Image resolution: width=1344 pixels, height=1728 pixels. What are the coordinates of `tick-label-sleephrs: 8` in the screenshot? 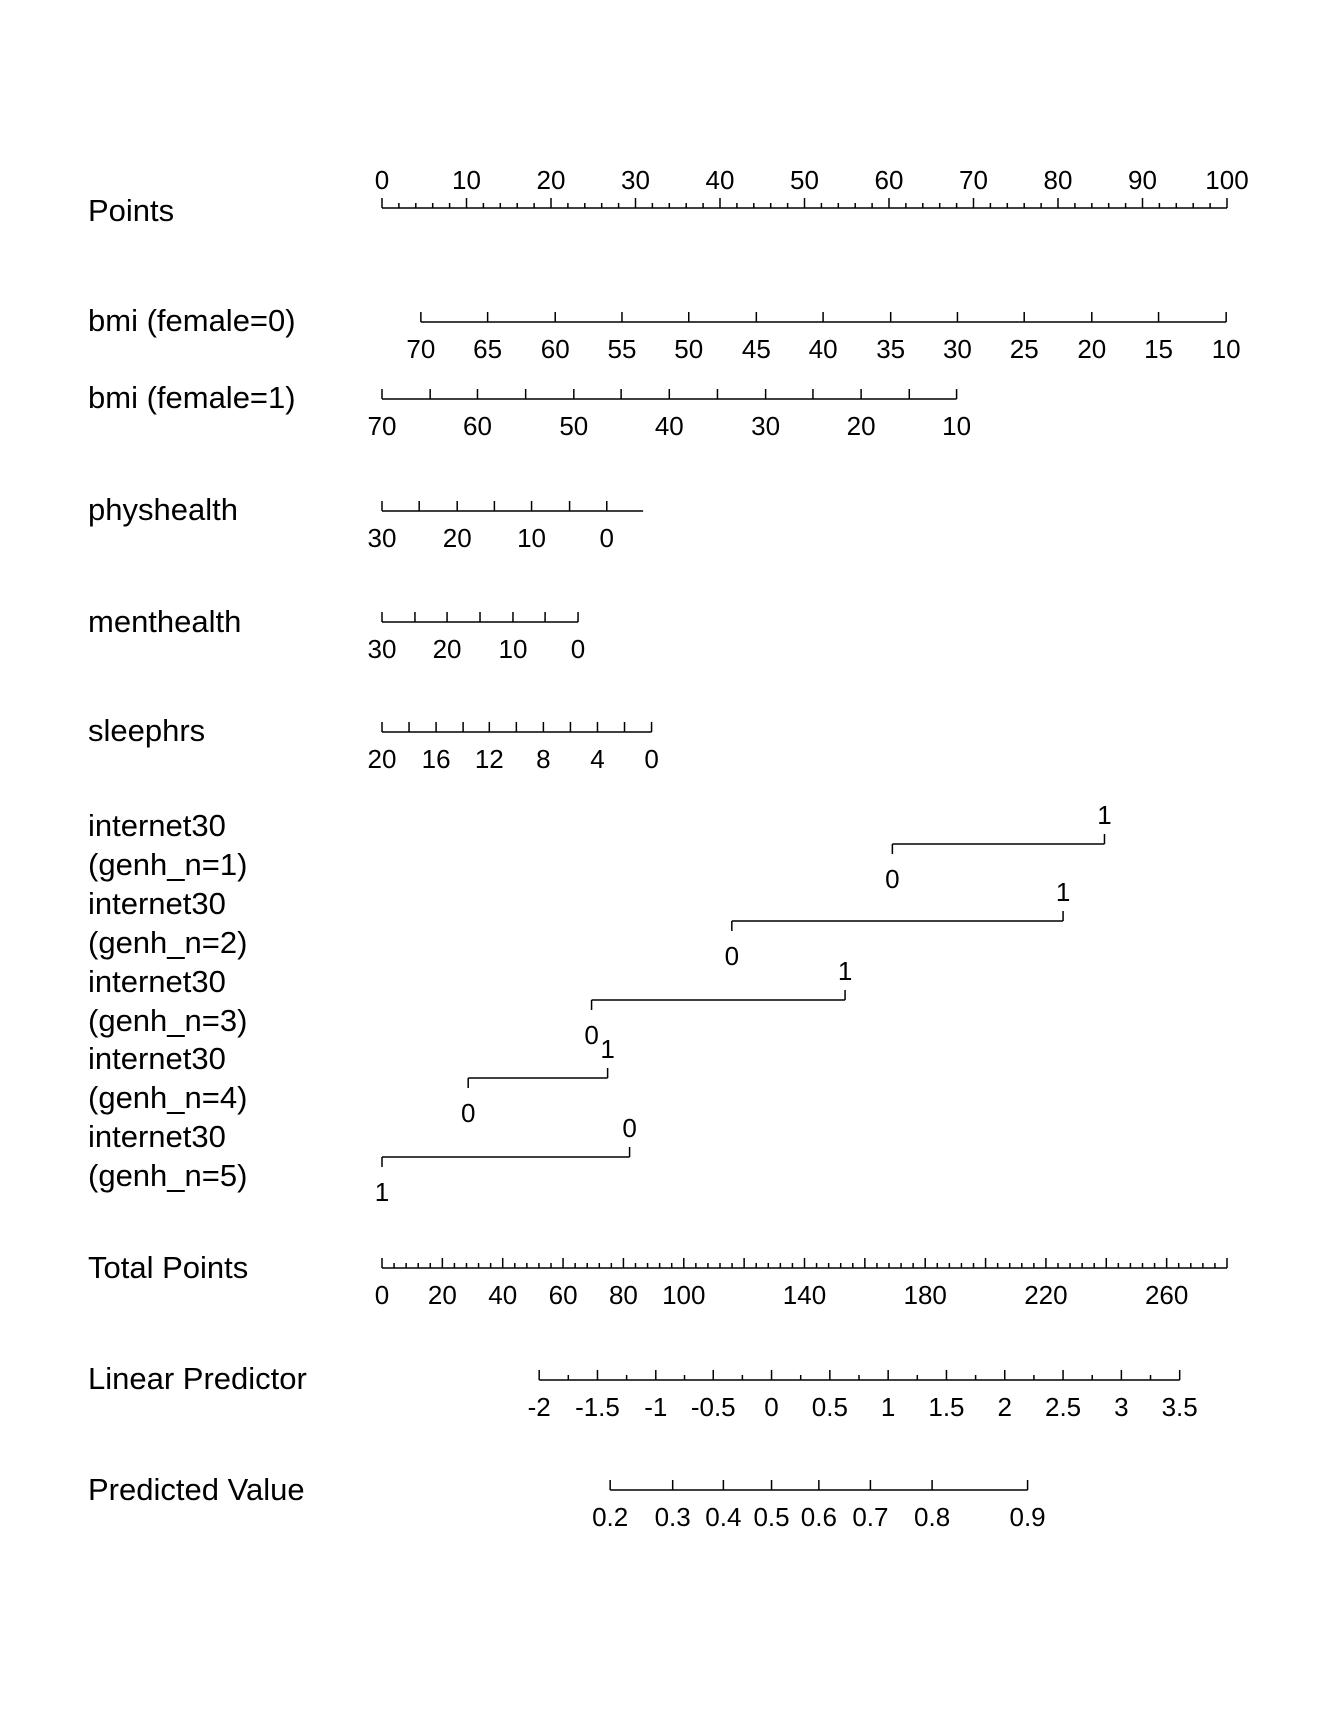 It's located at (543, 759).